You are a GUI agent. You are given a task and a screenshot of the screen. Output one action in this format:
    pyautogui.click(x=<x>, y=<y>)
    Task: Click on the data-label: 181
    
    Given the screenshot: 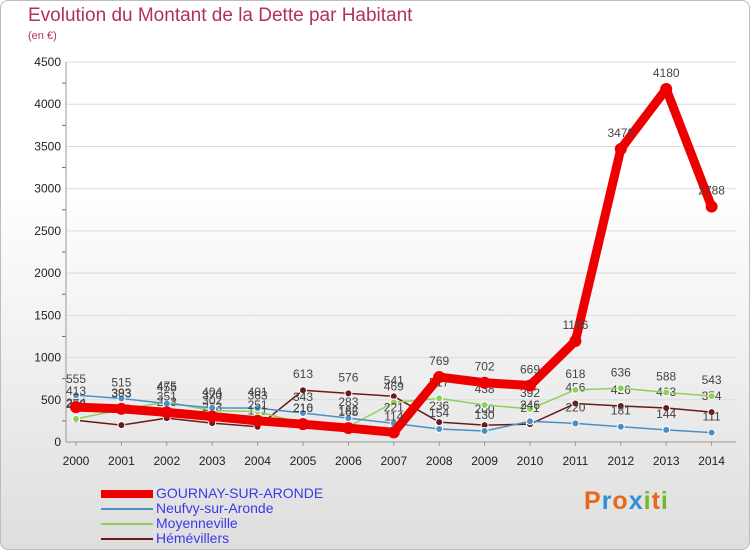 What is the action you would take?
    pyautogui.click(x=621, y=411)
    